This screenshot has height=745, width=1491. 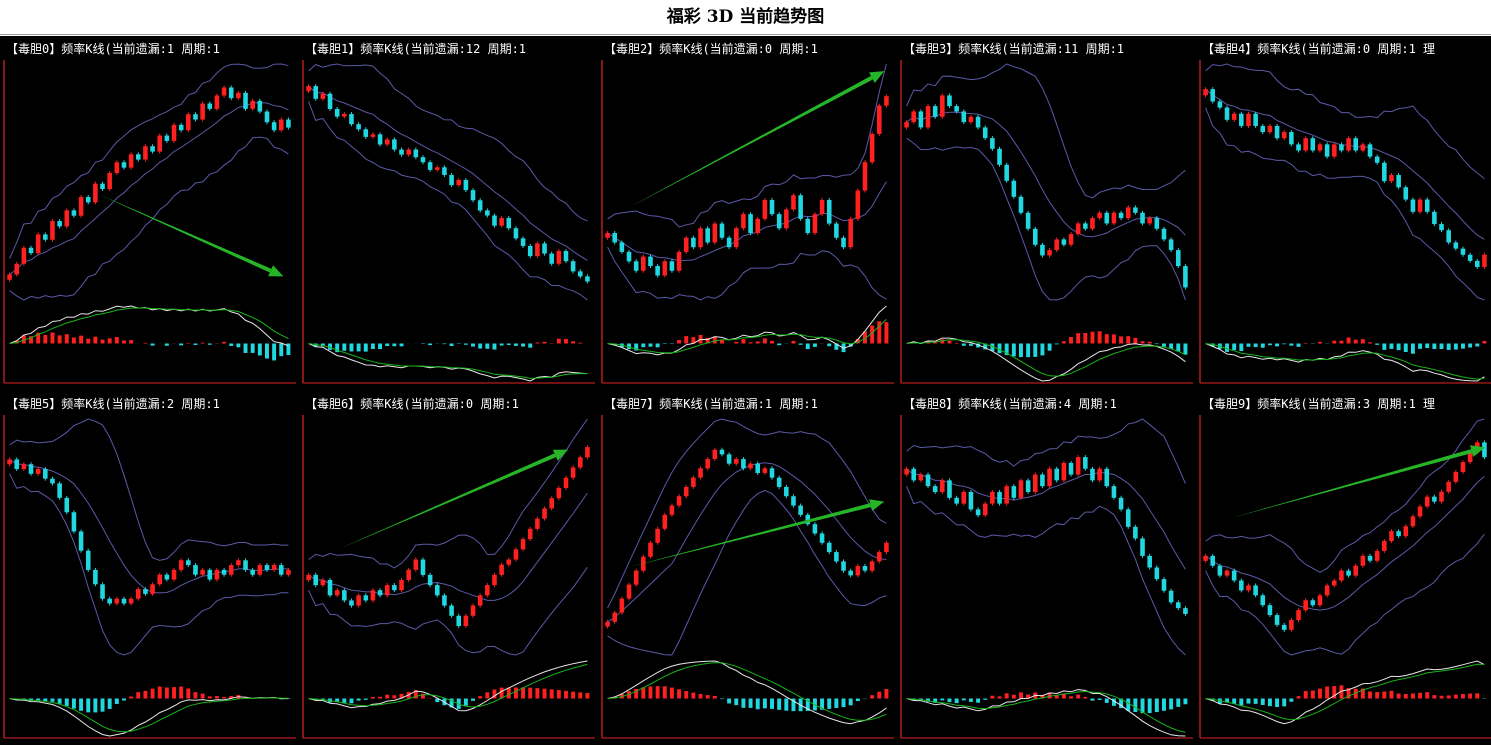 I want to click on band-middle, so click(x=747, y=542).